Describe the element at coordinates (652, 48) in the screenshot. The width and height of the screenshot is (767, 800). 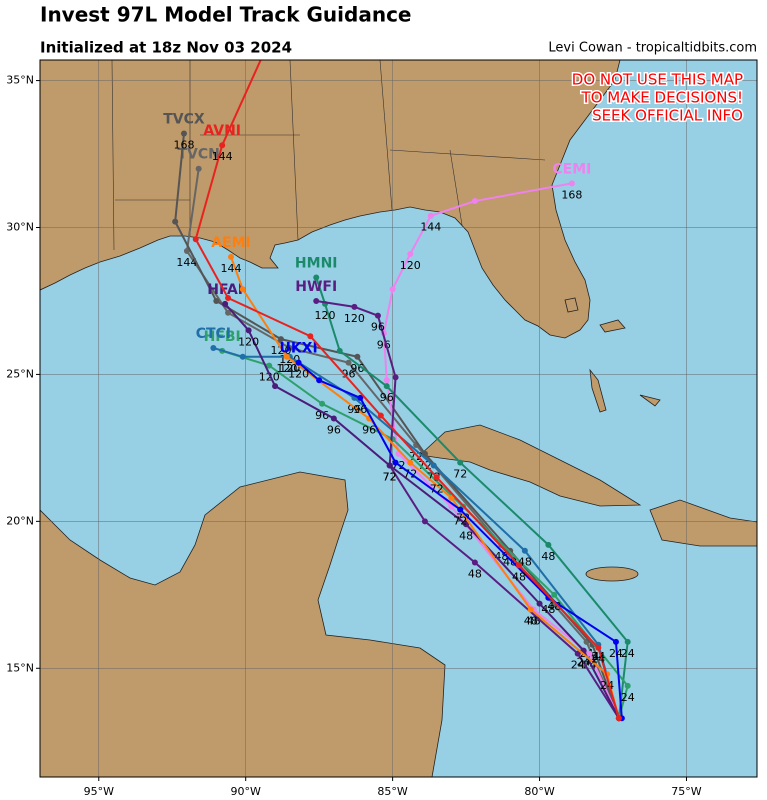
I see `credit: Levi Cowan - tropicaltidbits.com` at that location.